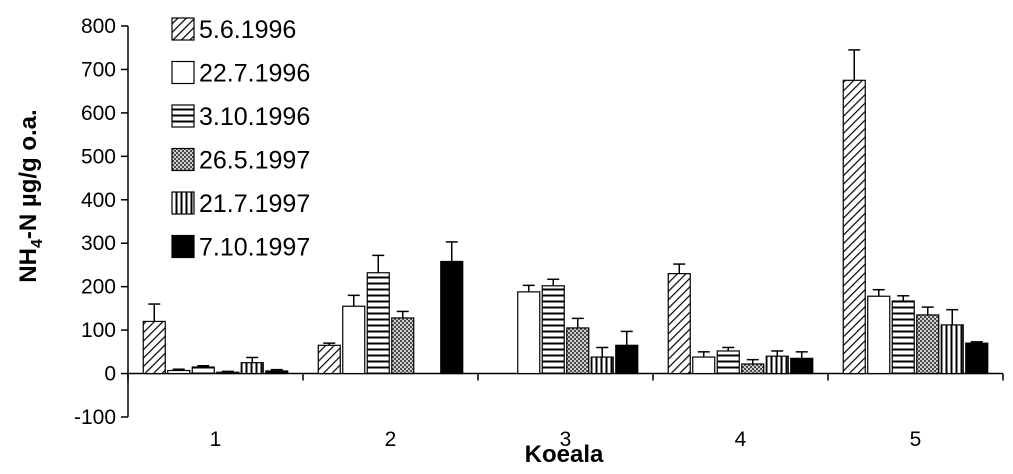  What do you see at coordinates (254, 204) in the screenshot?
I see `legend-label: 21.7.1997` at bounding box center [254, 204].